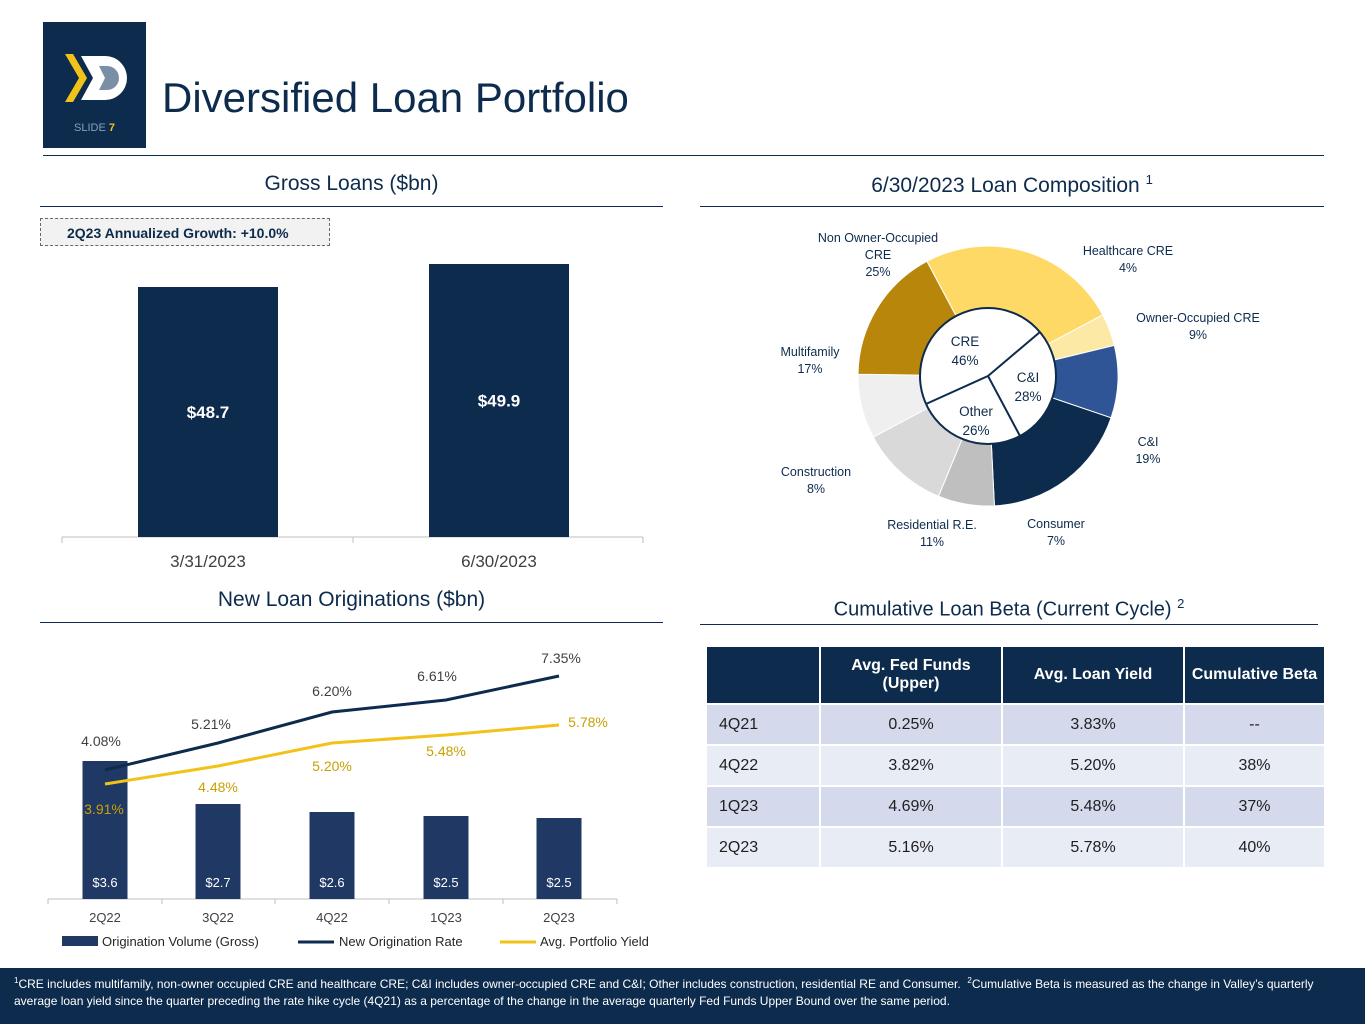 This screenshot has width=1365, height=1024. What do you see at coordinates (911, 724) in the screenshot?
I see `fed-funds-cell: 0.25%` at bounding box center [911, 724].